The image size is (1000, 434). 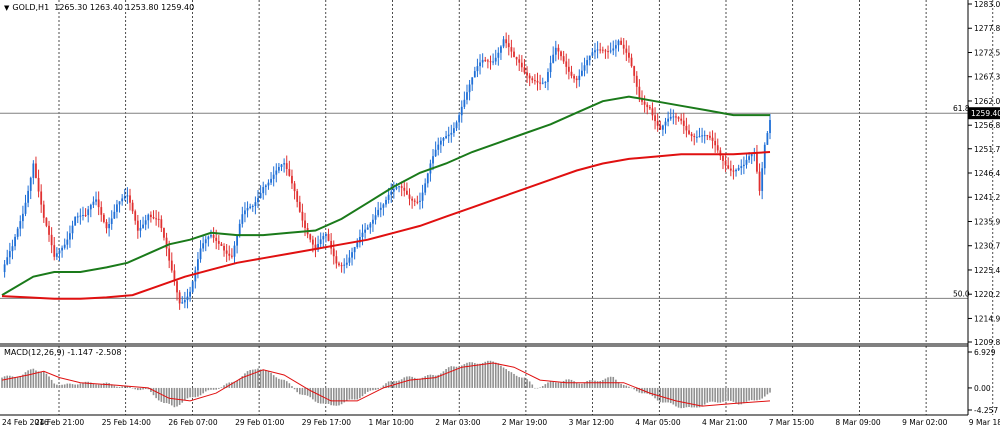 I want to click on dropdown-triangle-icon: ▼, so click(x=7, y=8).